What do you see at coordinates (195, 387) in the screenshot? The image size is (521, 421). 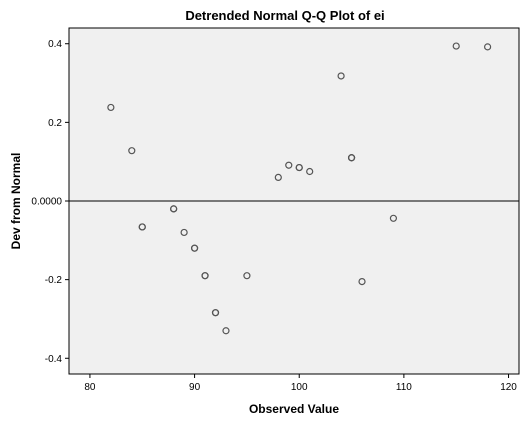 I see `x-tick-label: 90` at bounding box center [195, 387].